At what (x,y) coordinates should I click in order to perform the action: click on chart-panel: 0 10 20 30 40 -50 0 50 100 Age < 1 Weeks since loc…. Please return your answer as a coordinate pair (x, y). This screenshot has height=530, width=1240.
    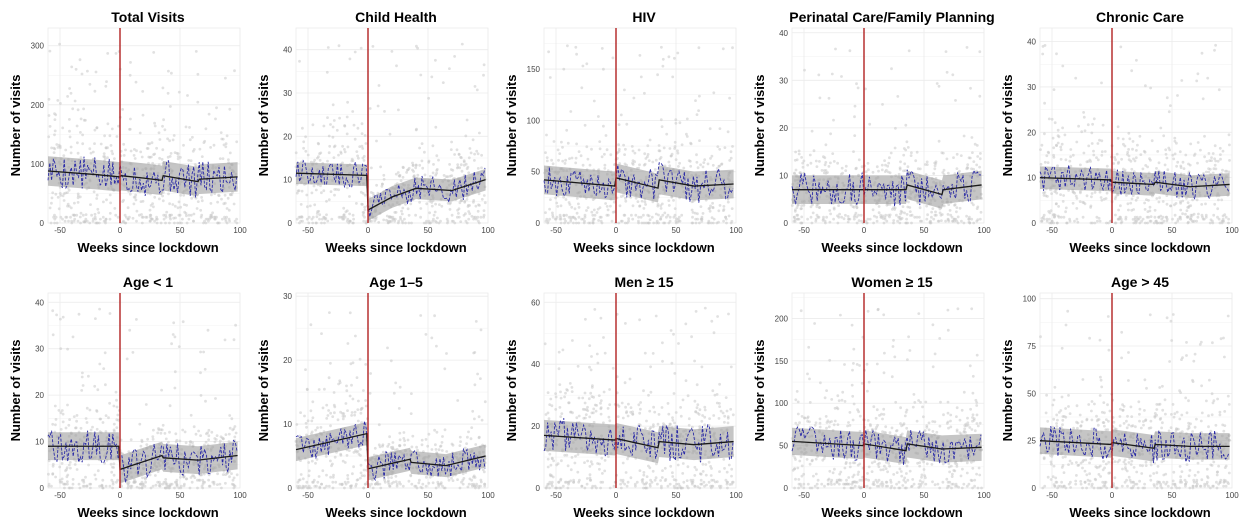
    Looking at the image, I should click on (124, 397).